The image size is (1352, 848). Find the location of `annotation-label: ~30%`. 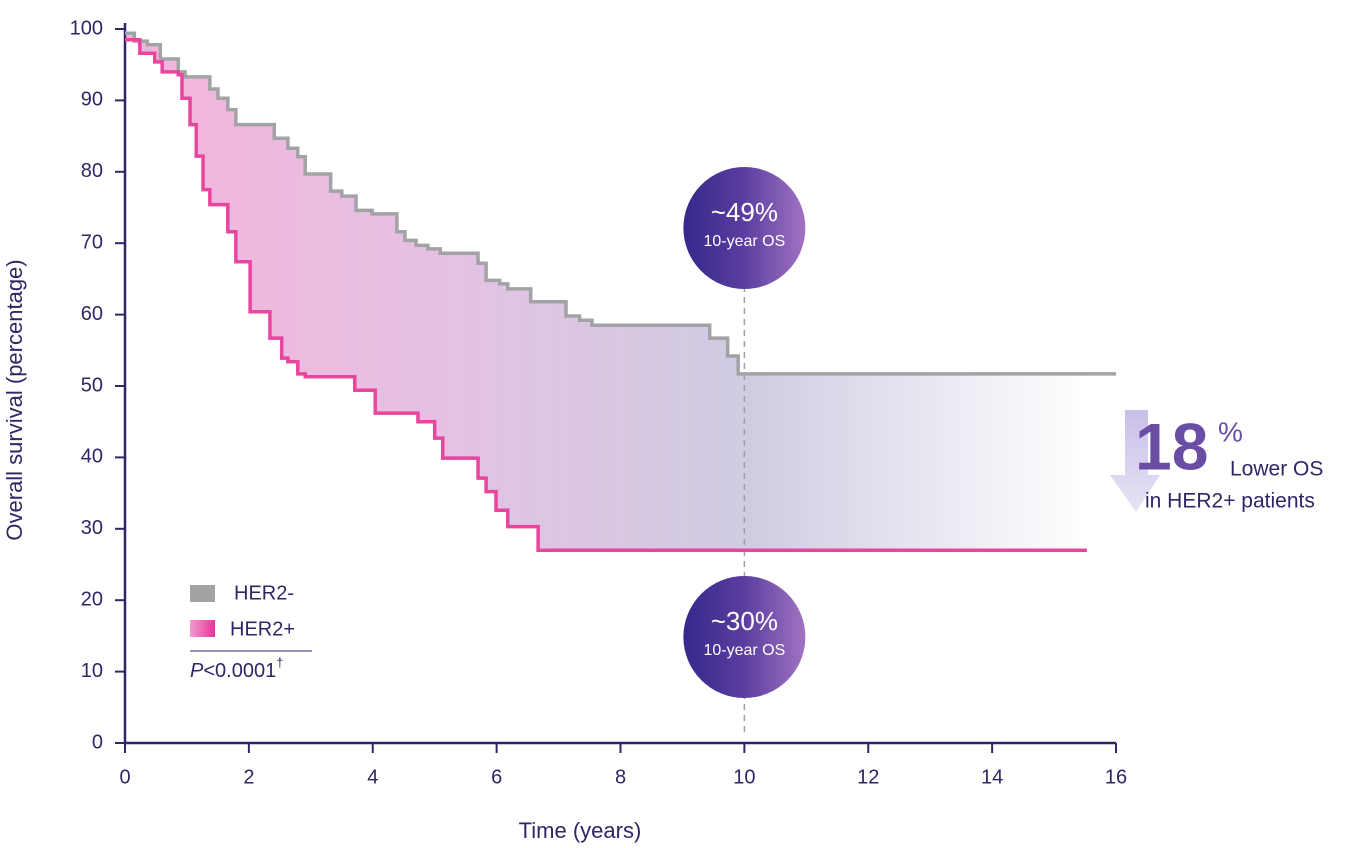

annotation-label: ~30% is located at coordinates (744, 621).